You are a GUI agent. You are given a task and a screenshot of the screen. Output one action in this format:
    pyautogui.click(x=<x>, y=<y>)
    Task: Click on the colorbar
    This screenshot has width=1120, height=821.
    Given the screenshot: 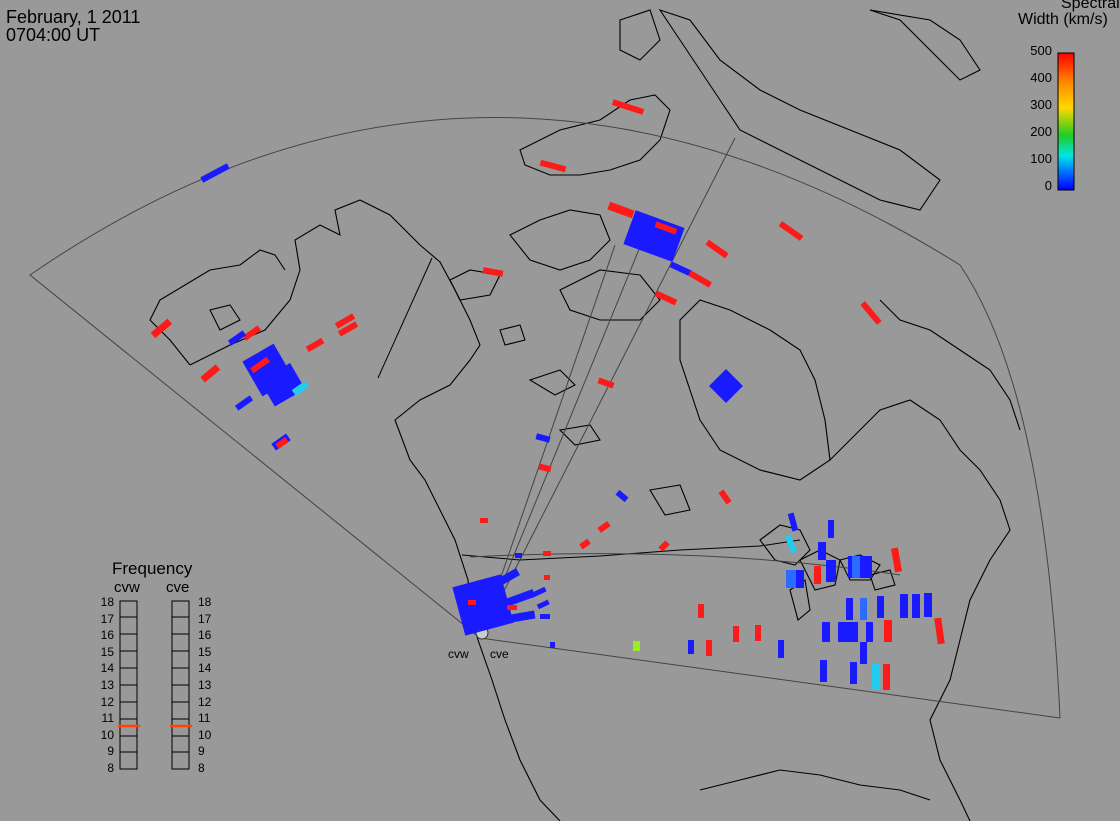 What is the action you would take?
    pyautogui.click(x=1066, y=121)
    